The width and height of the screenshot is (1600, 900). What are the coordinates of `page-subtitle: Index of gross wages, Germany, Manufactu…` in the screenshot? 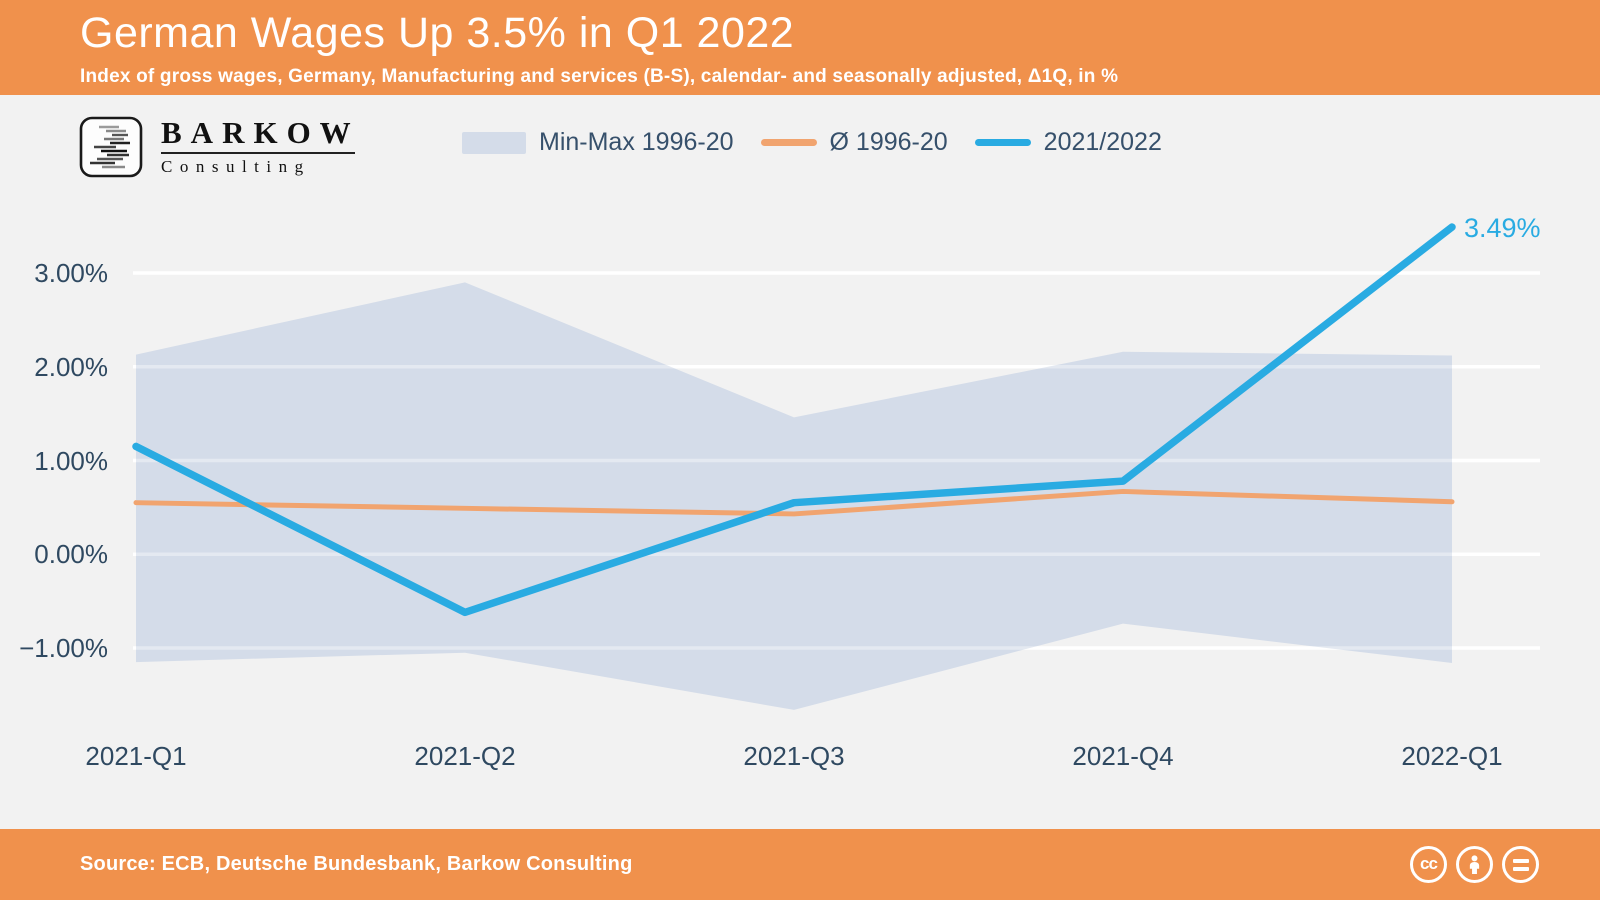 It's located at (599, 76).